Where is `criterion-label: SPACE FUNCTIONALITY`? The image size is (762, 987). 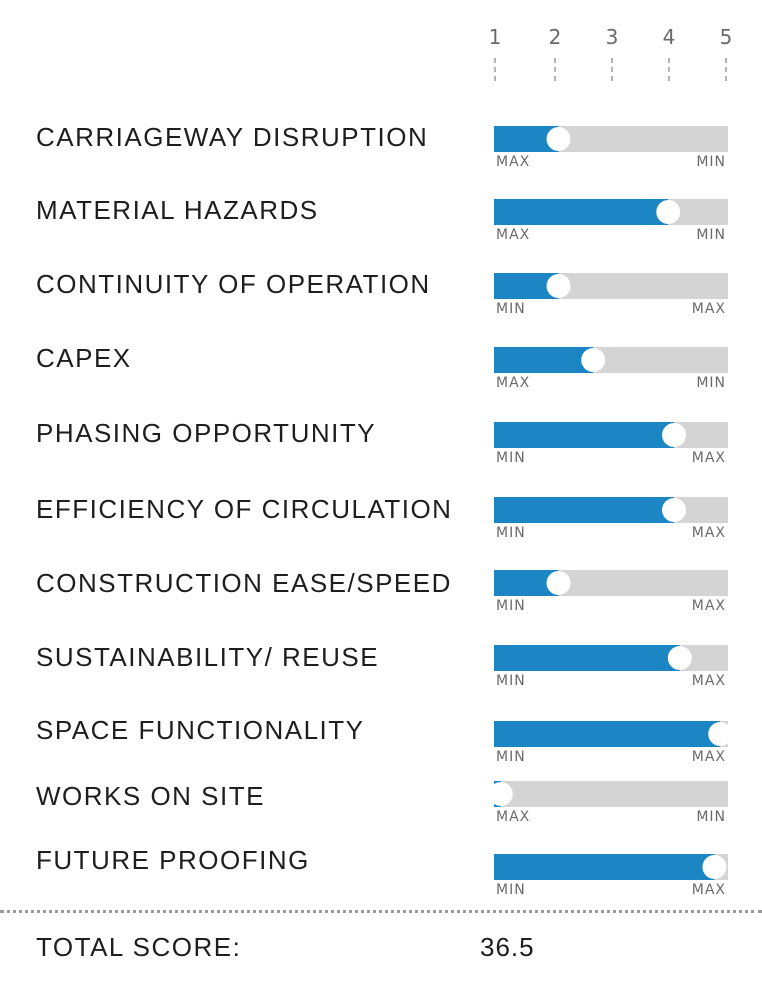
criterion-label: SPACE FUNCTIONALITY is located at coordinates (200, 730).